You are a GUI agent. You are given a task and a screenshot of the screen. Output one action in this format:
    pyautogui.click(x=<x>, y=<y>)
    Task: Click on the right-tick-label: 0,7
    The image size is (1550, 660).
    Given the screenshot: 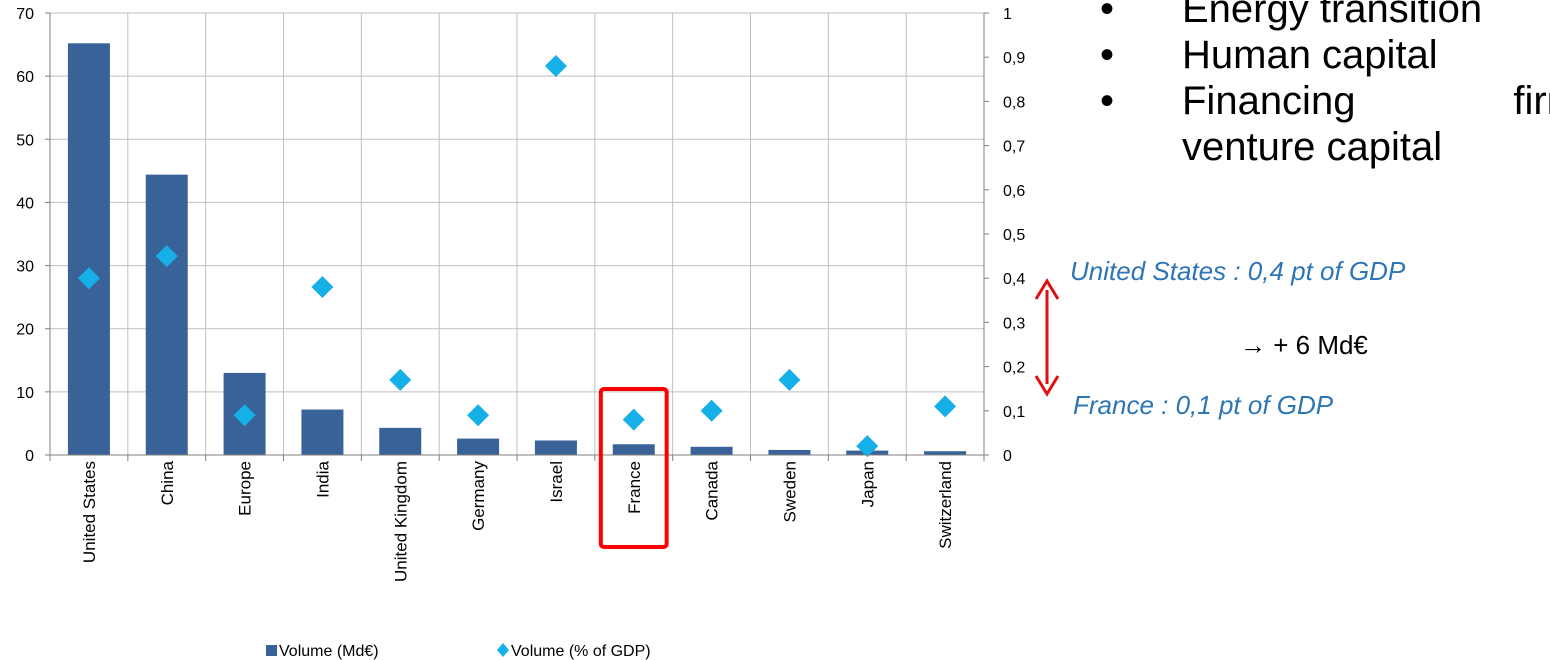 What is the action you would take?
    pyautogui.click(x=1014, y=147)
    